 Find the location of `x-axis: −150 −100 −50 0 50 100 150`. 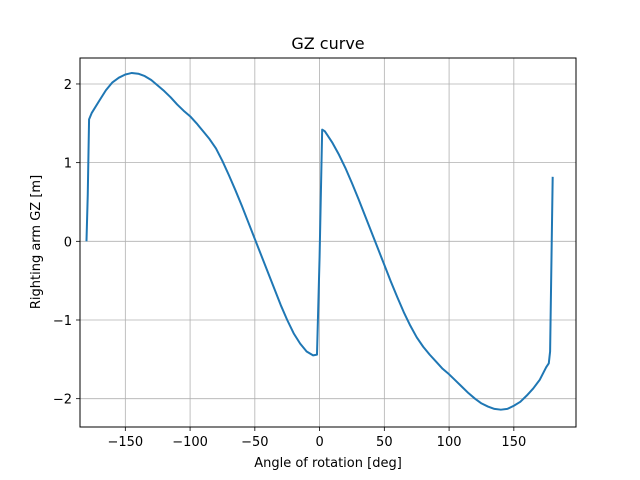

x-axis: −150 −100 −50 0 50 100 150 is located at coordinates (316, 438).